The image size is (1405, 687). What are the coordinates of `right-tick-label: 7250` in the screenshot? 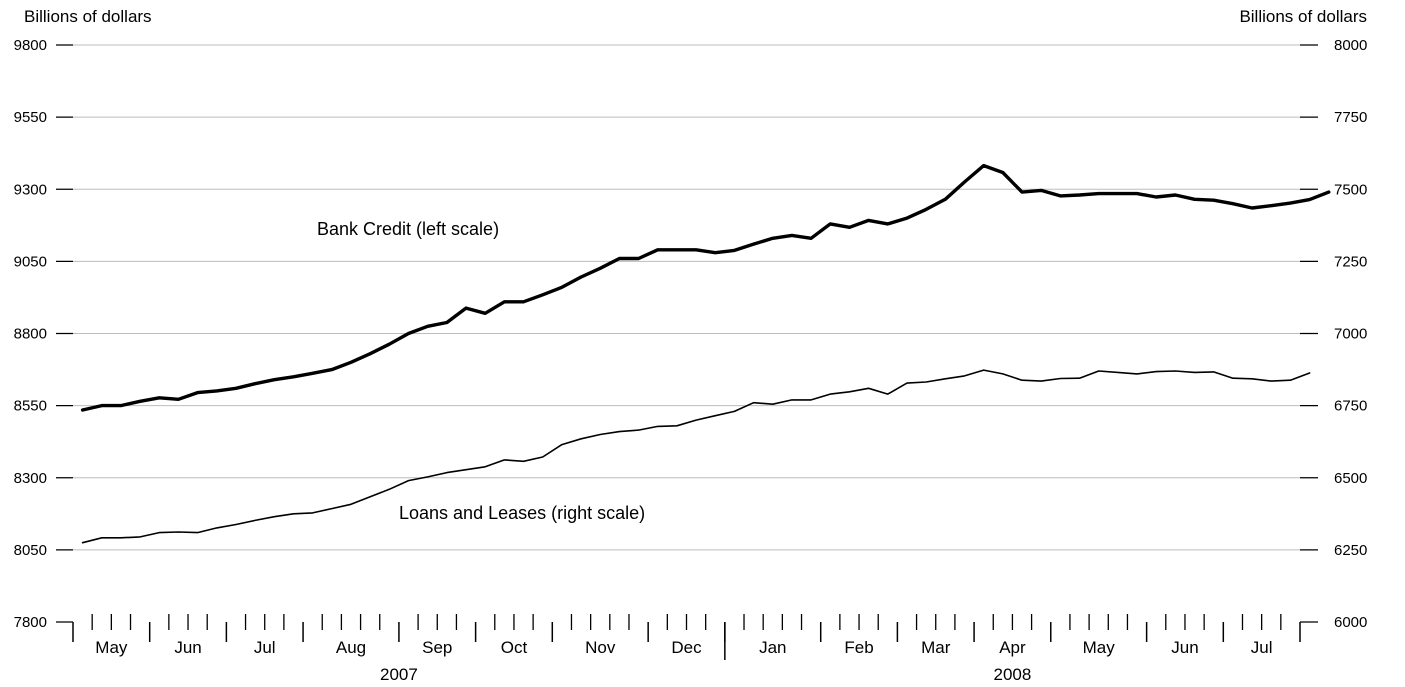 It's located at (1350, 261).